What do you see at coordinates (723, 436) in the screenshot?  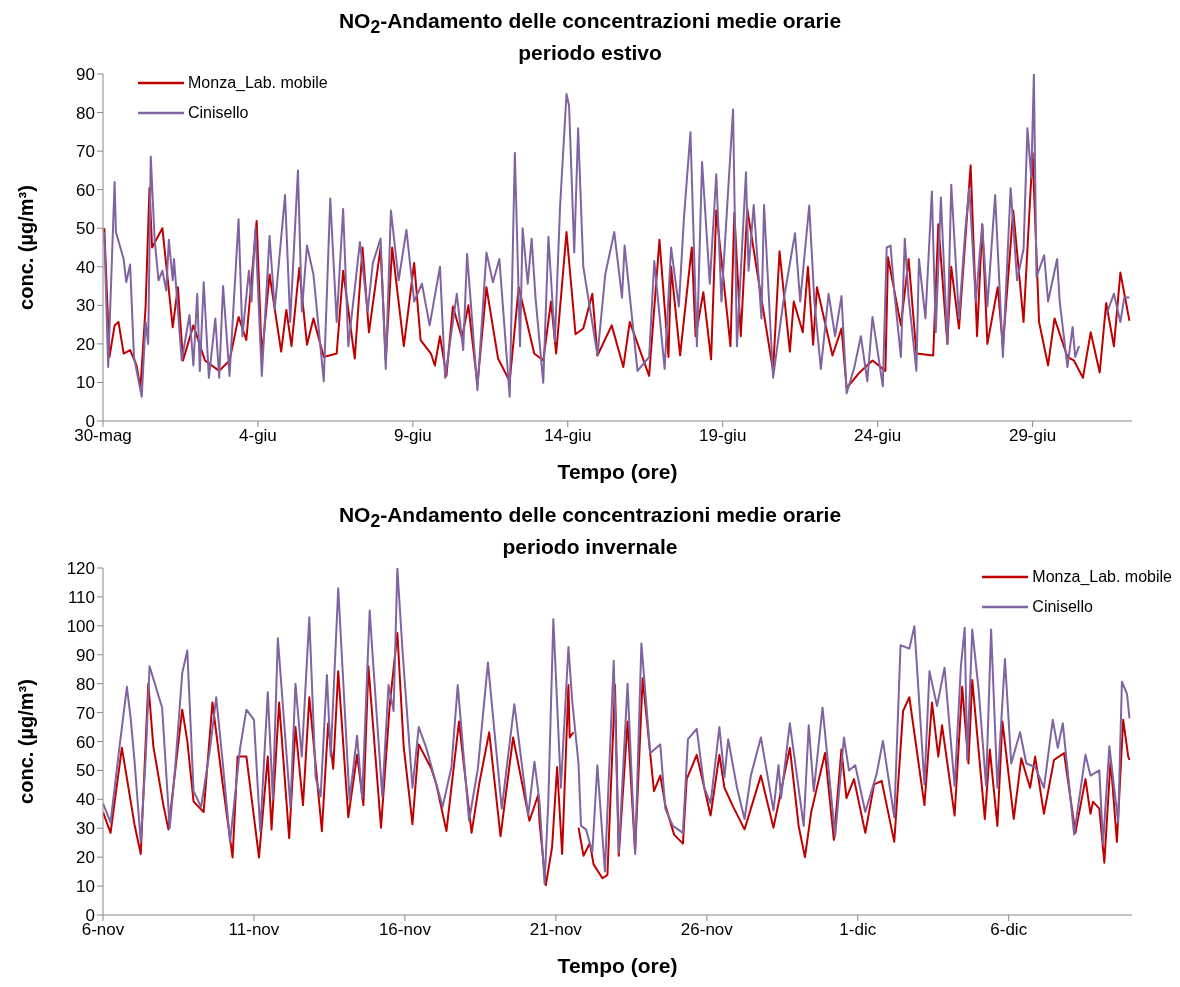 I see `x-tick-label: 19-giu` at bounding box center [723, 436].